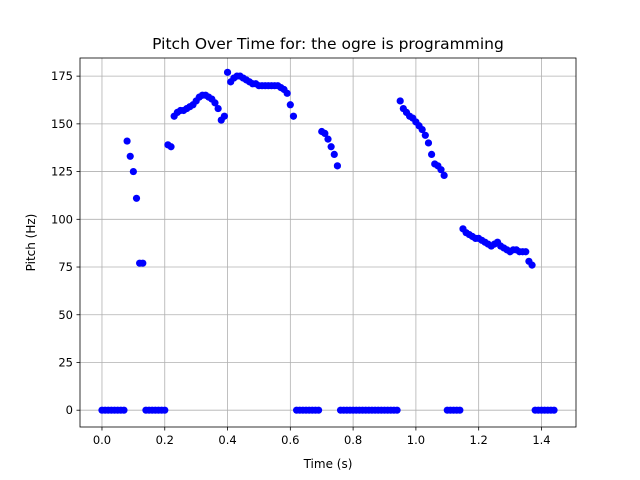  Describe the element at coordinates (62, 76) in the screenshot. I see `y-tick-label: 175` at that location.